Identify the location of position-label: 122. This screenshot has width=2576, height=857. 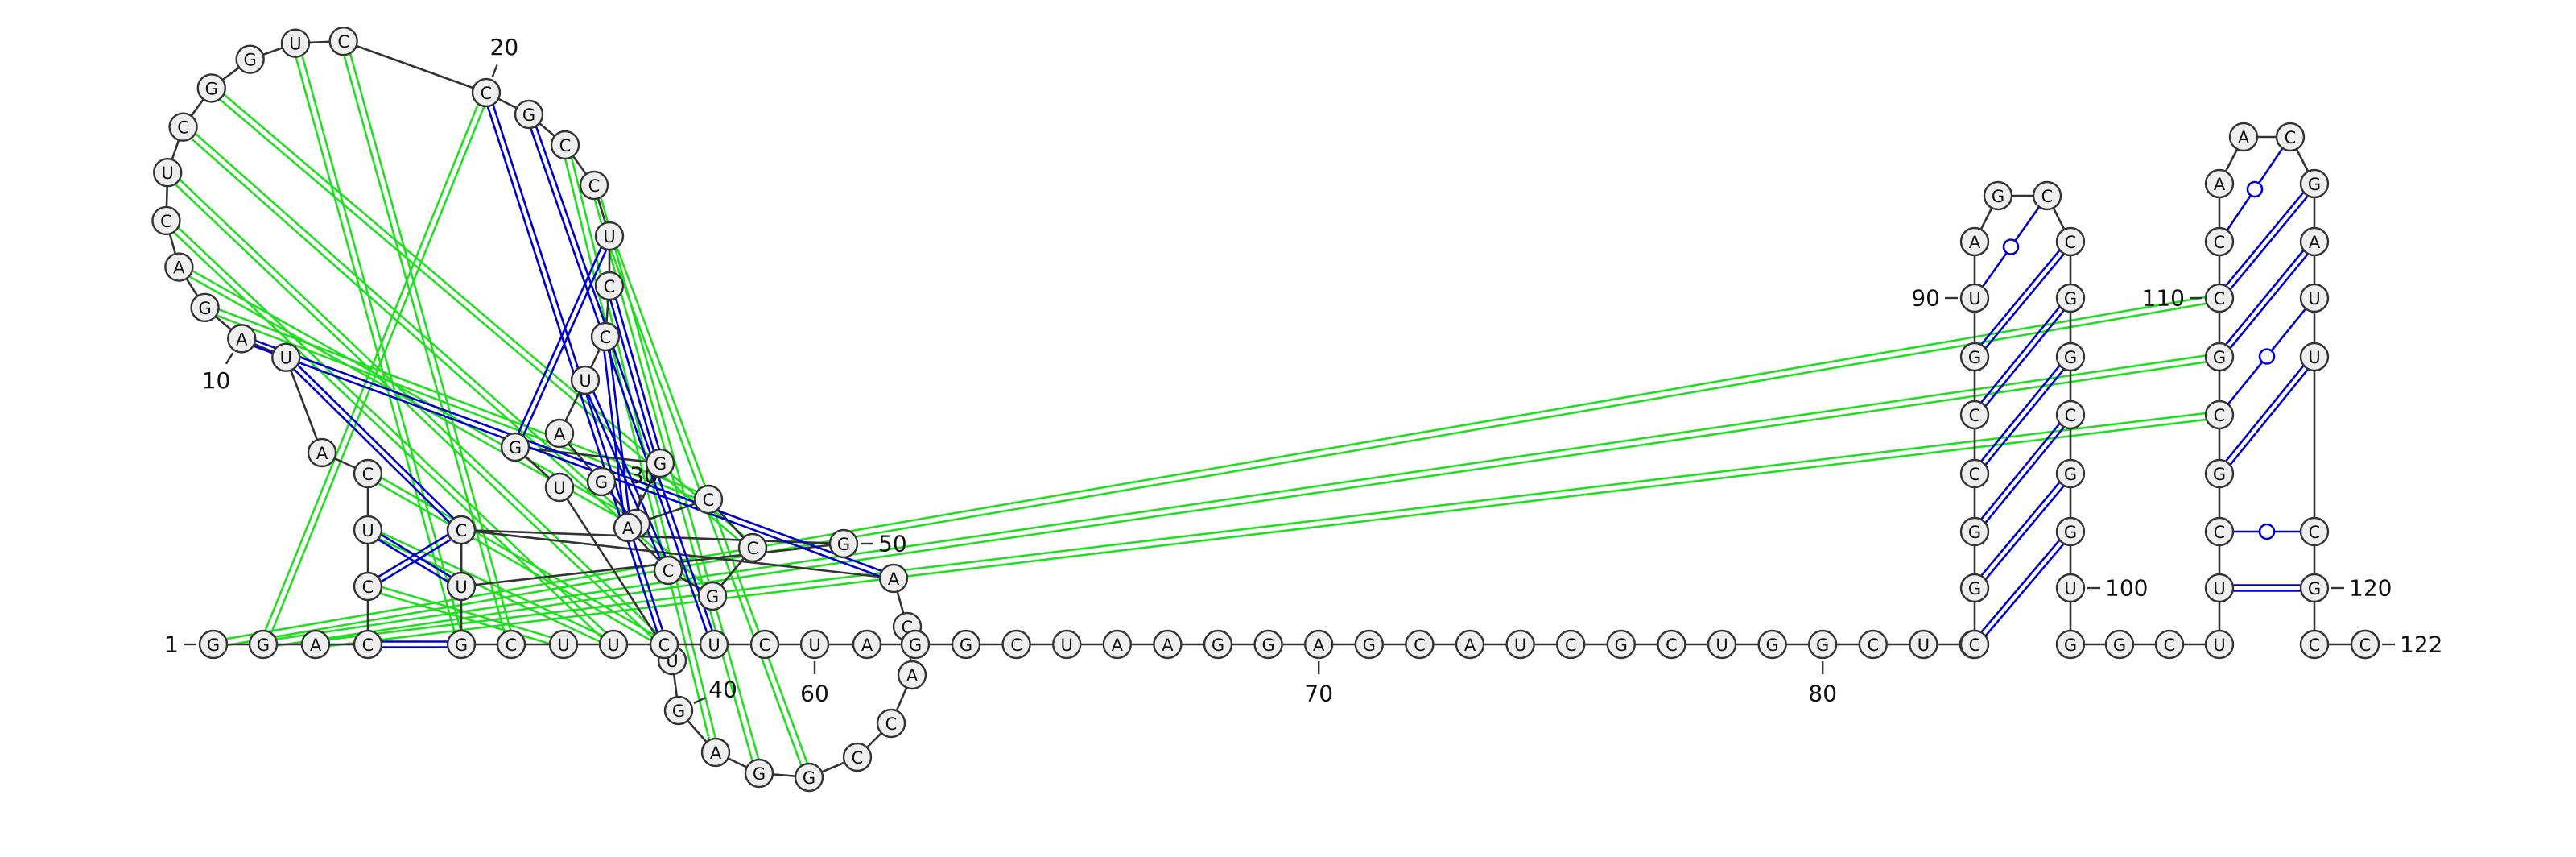
(2412, 644).